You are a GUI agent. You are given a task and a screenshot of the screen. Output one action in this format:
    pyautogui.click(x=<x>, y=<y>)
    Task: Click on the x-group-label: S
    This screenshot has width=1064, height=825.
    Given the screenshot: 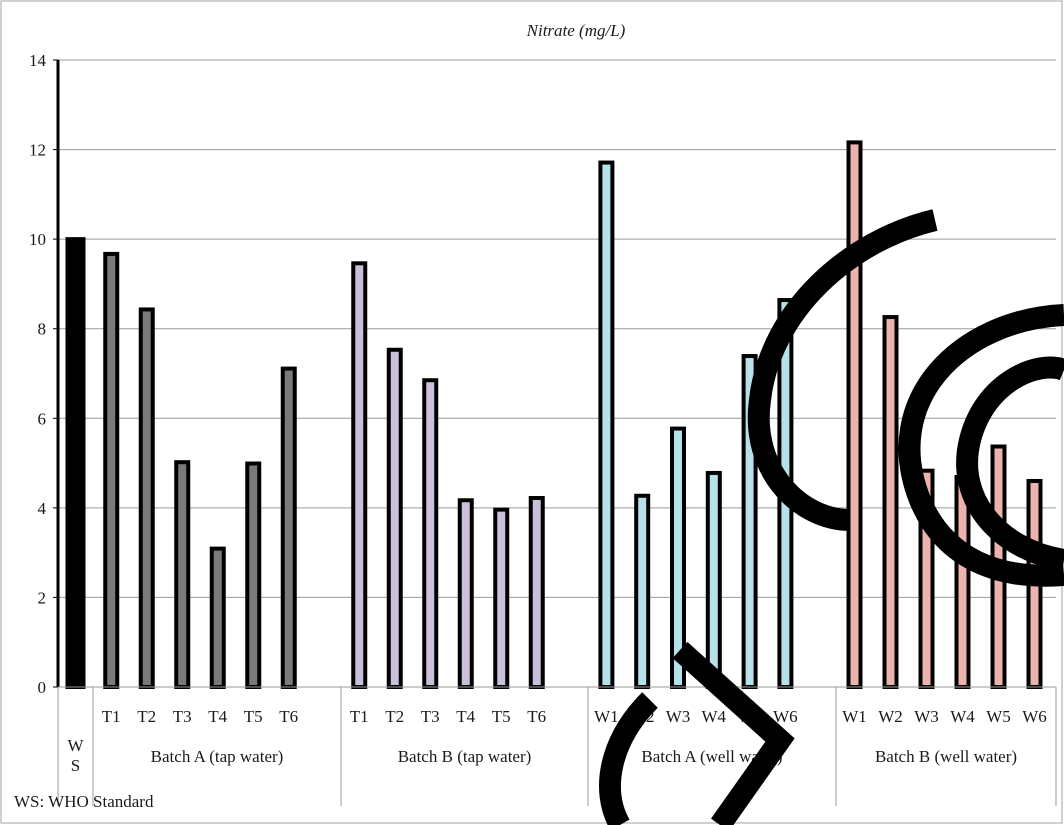 What is the action you would take?
    pyautogui.click(x=75, y=765)
    